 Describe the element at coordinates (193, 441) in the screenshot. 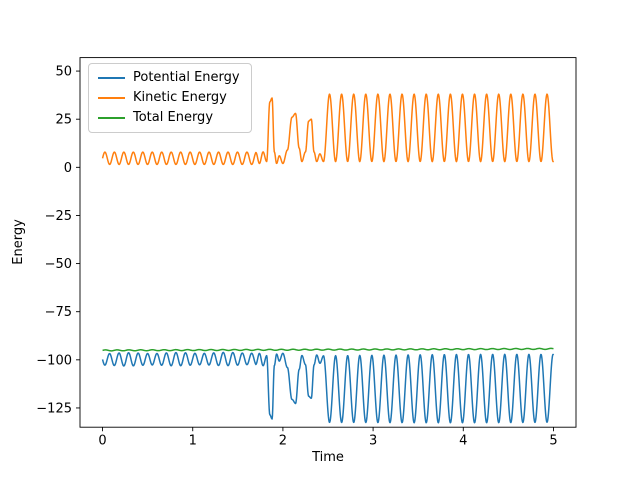

I see `x-tick-label: 1` at that location.